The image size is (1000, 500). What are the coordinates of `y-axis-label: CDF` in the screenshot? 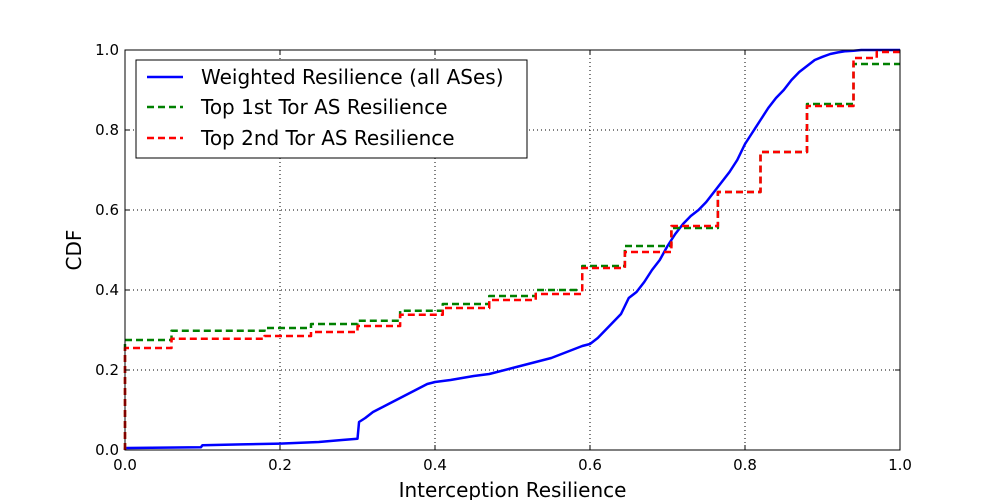 It's located at (74, 250).